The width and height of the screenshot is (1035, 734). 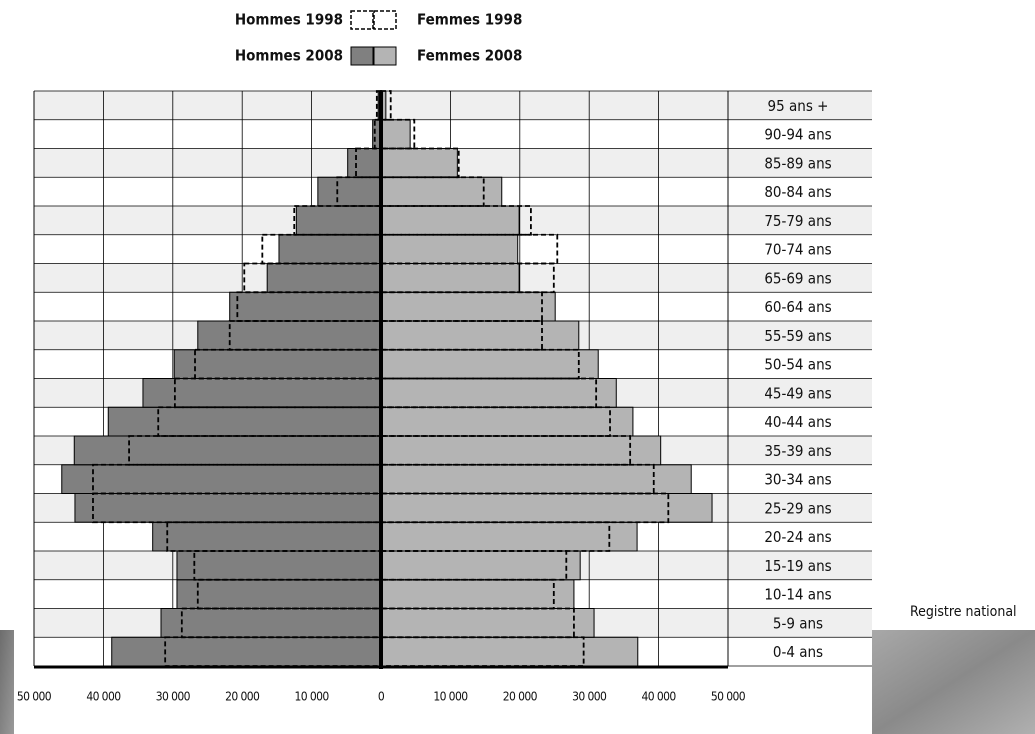 What do you see at coordinates (963, 612) in the screenshot?
I see `source-note: Registre national` at bounding box center [963, 612].